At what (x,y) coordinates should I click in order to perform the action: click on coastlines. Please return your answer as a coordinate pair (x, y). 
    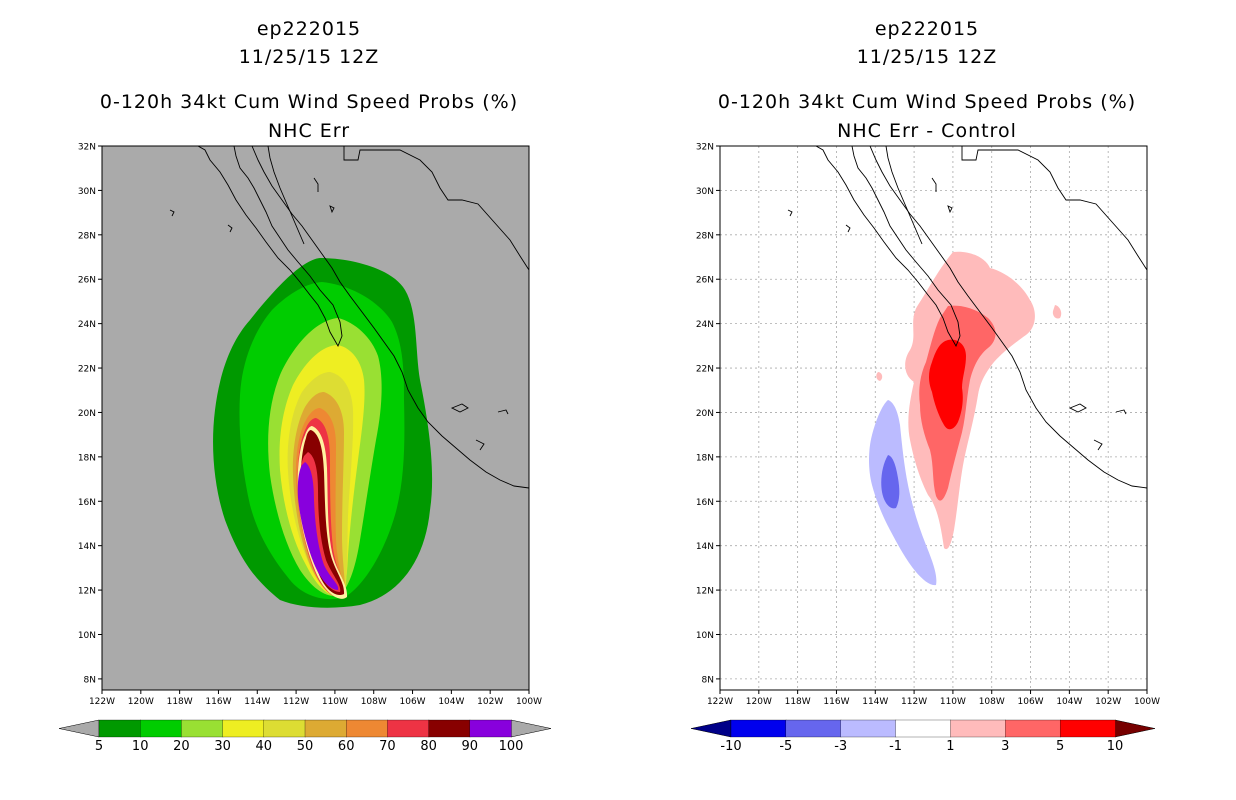
    Looking at the image, I should click on (967, 317).